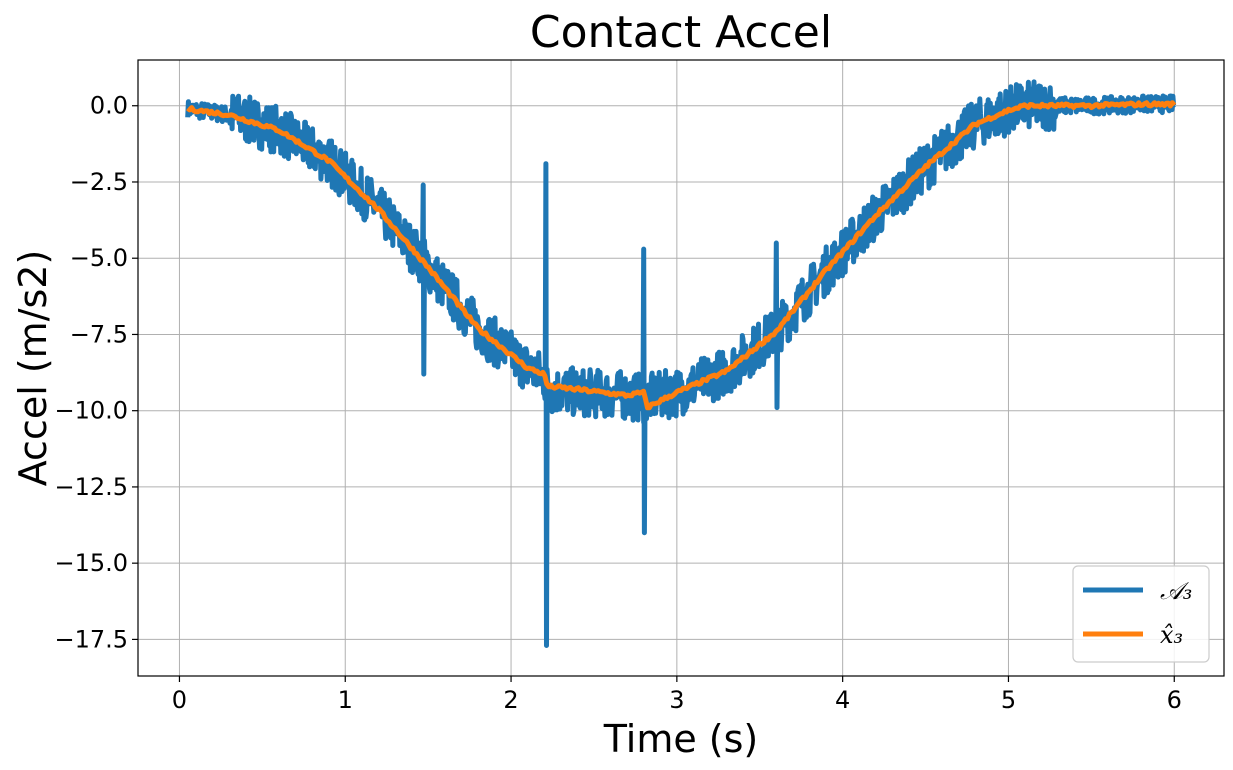 The image size is (1233, 770). I want to click on y-tick-label: −10.0, so click(91, 411).